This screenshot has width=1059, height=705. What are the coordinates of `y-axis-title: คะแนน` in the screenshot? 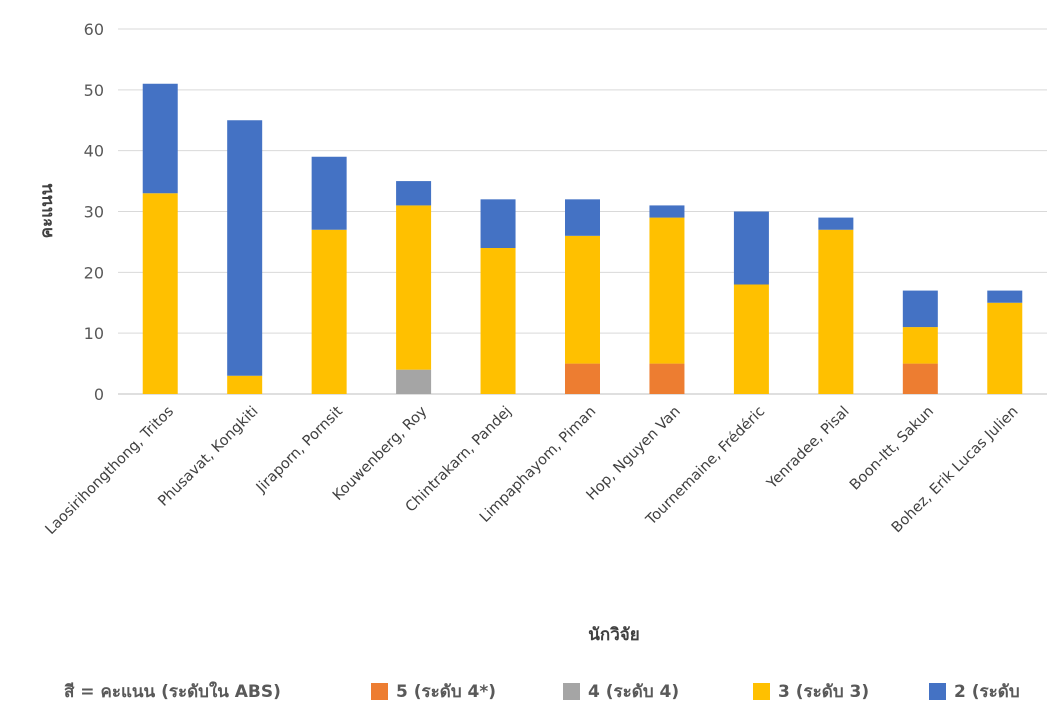 It's located at (47, 210).